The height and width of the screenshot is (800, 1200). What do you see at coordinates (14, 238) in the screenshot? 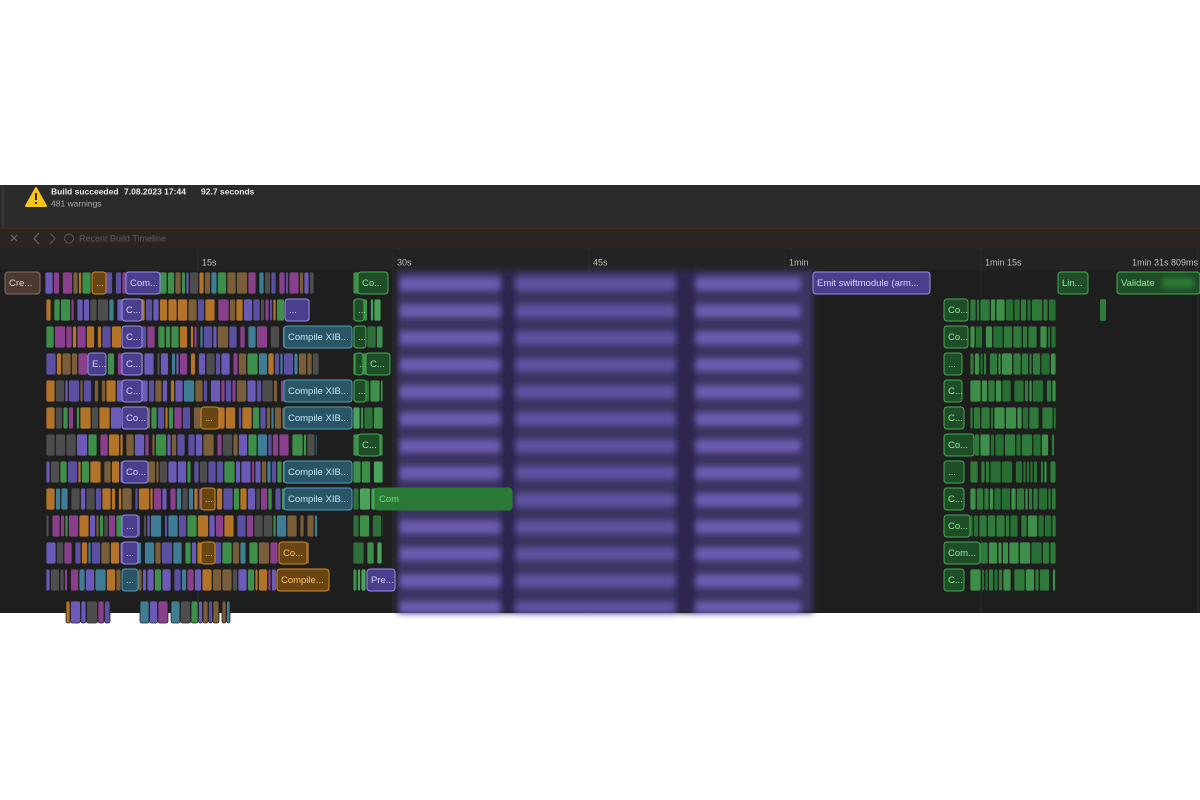
I see `close-button` at bounding box center [14, 238].